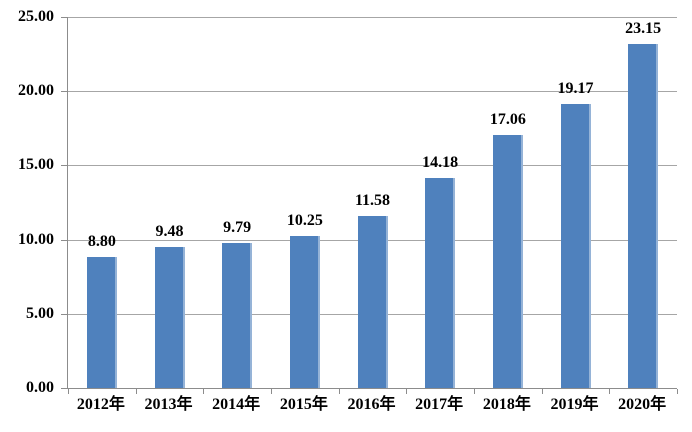  What do you see at coordinates (236, 404) in the screenshot?
I see `x-axis-tick-label: 2014年` at bounding box center [236, 404].